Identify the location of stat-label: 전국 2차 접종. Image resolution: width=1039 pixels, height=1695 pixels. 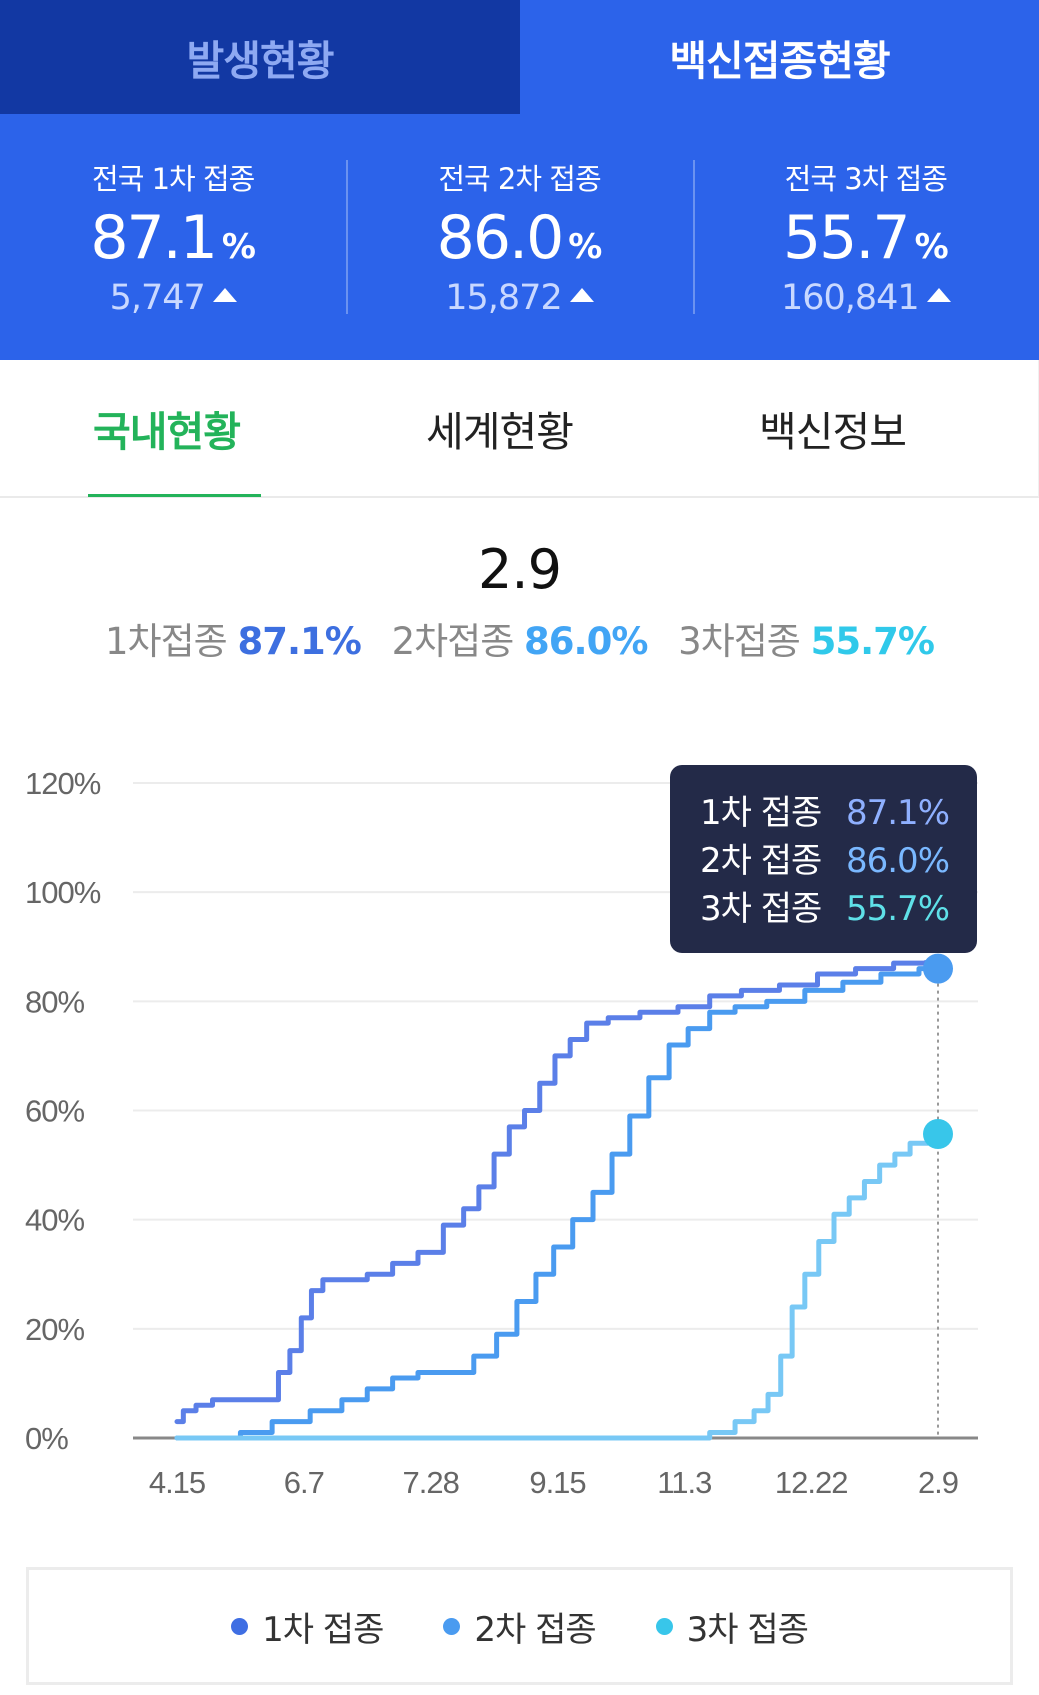
(519, 179).